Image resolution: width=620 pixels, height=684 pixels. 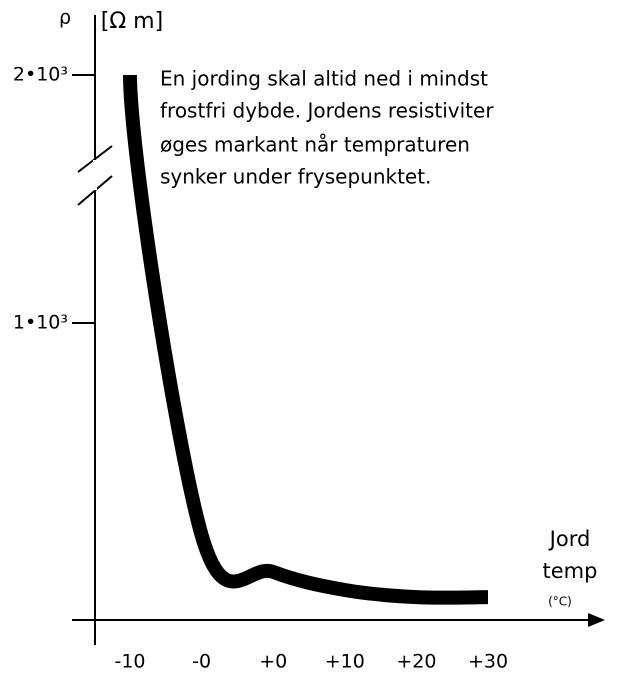 I want to click on y-tick-label: 2•10³, so click(x=40, y=75).